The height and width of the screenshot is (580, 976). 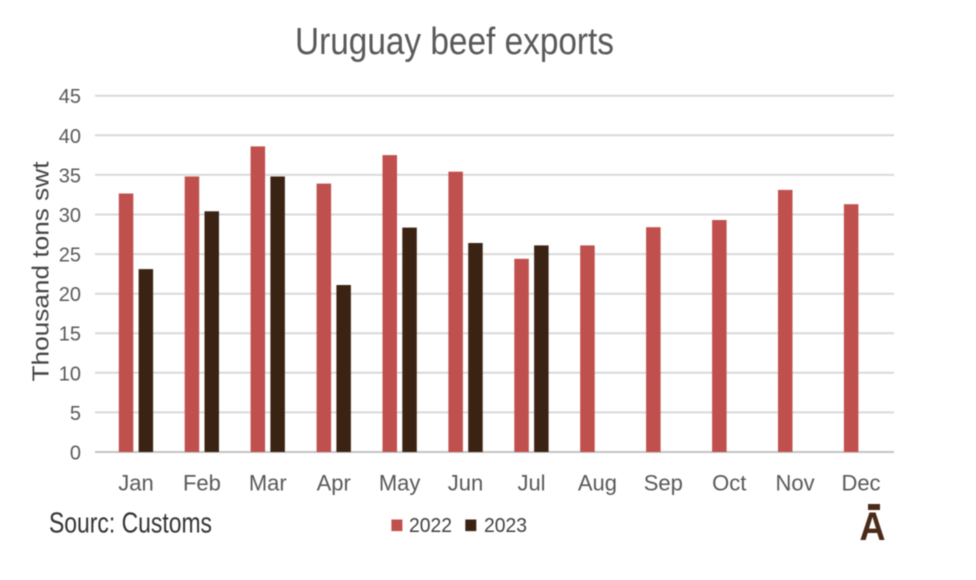 I want to click on svg-text: Sourc: Customs, so click(x=130, y=524).